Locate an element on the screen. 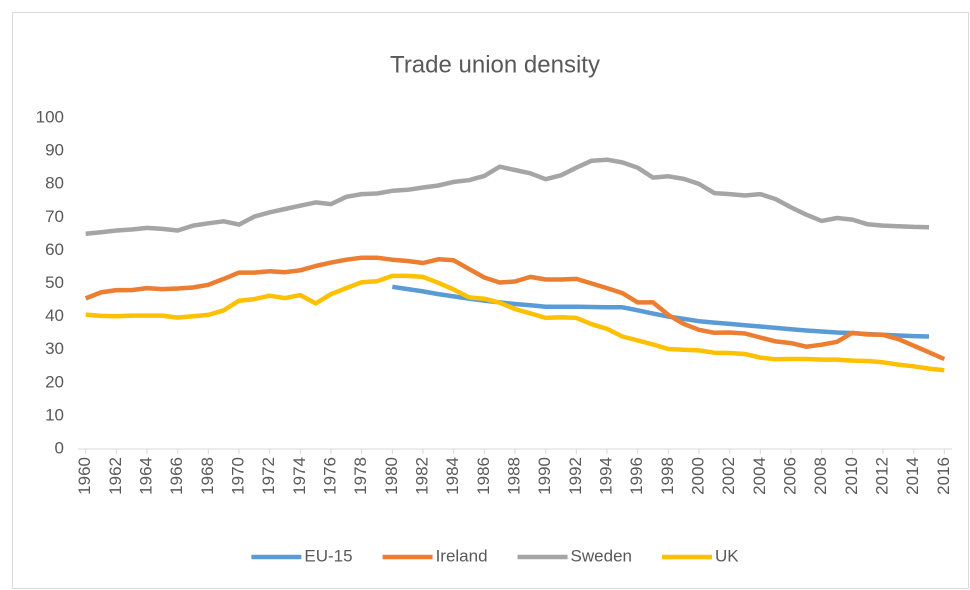 The height and width of the screenshot is (590, 970). y-tick-label: 40 is located at coordinates (54, 315).